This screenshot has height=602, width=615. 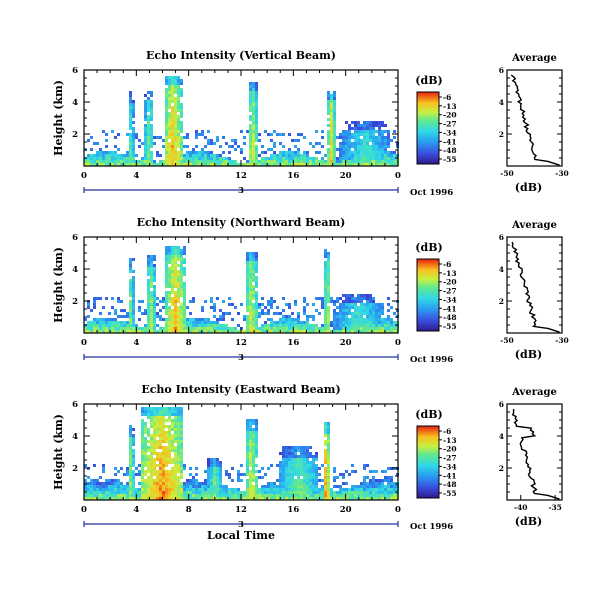 I want to click on colorbar-tick-label: -6, so click(x=447, y=264).